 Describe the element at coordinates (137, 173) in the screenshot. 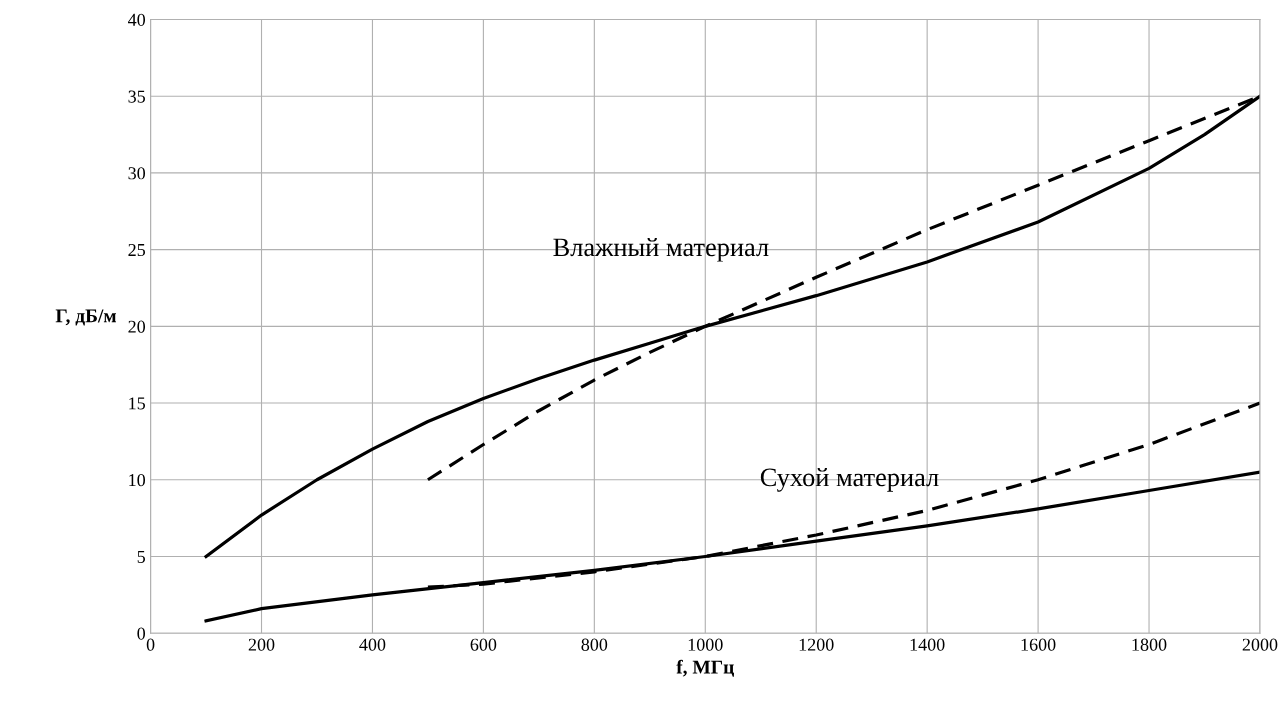

I see `y-tick-label: 30` at that location.